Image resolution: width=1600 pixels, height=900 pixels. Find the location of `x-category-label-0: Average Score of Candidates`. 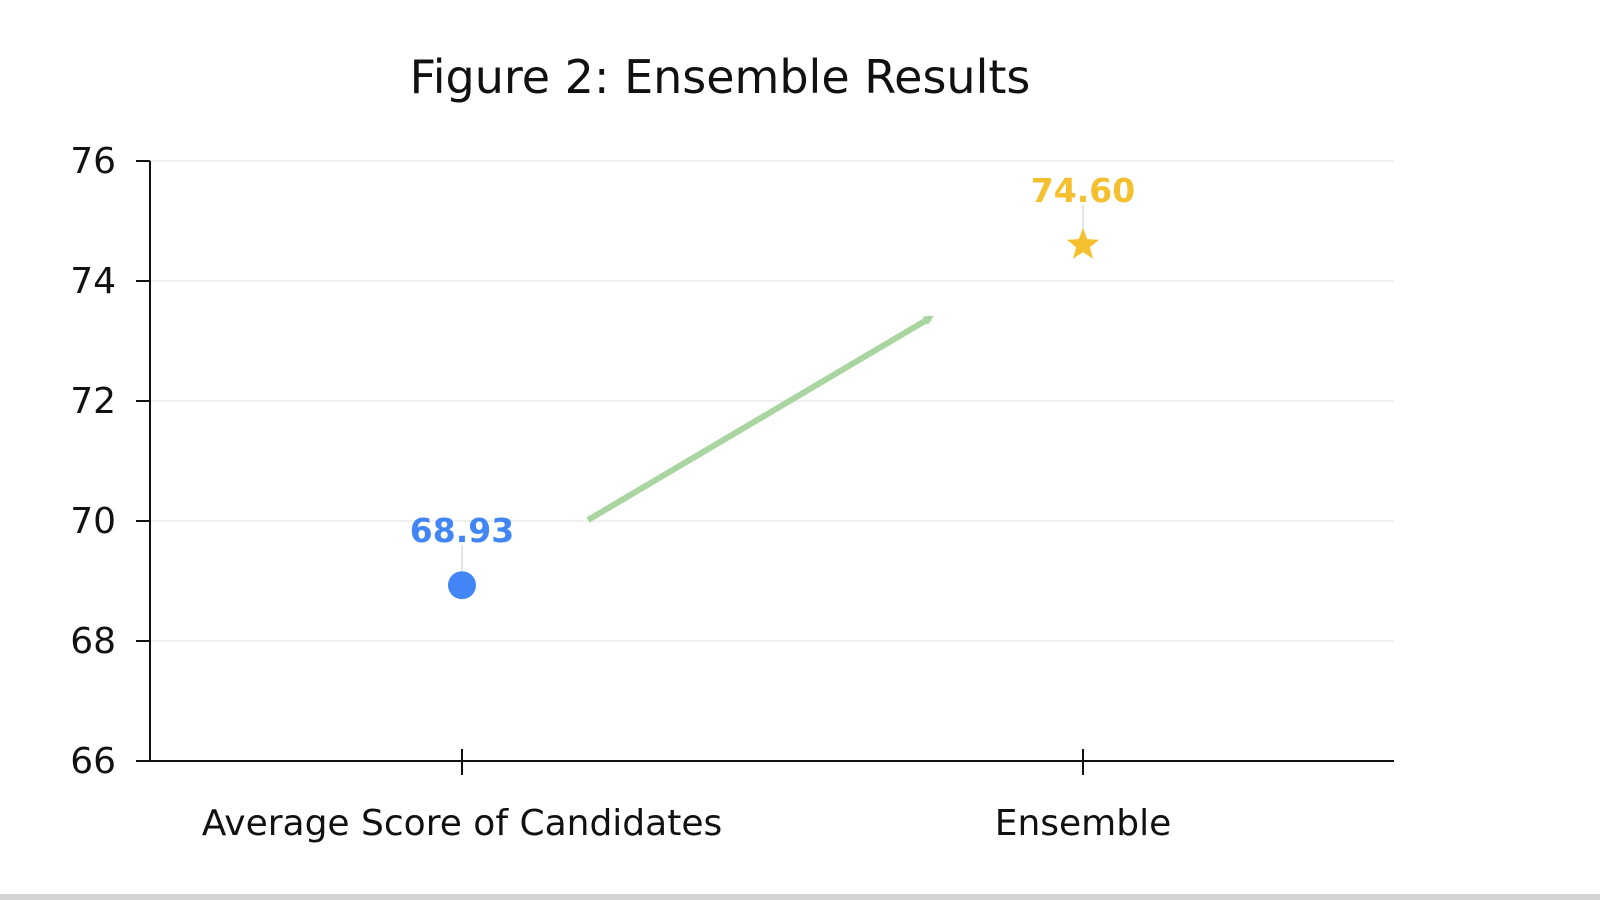

x-category-label-0: Average Score of Candidates is located at coordinates (462, 823).